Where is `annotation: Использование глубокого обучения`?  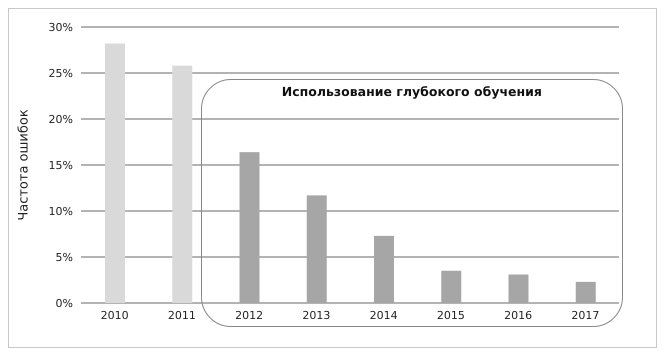 annotation: Использование глубокого обучения is located at coordinates (411, 92).